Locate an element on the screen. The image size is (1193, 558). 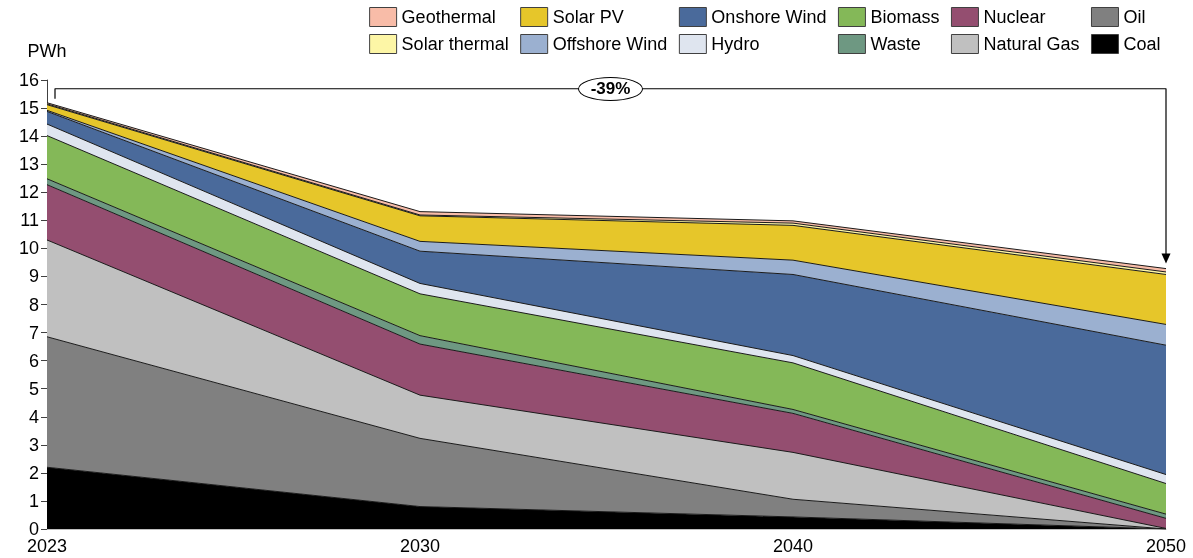
y-tick-label: 12 is located at coordinates (28, 192).